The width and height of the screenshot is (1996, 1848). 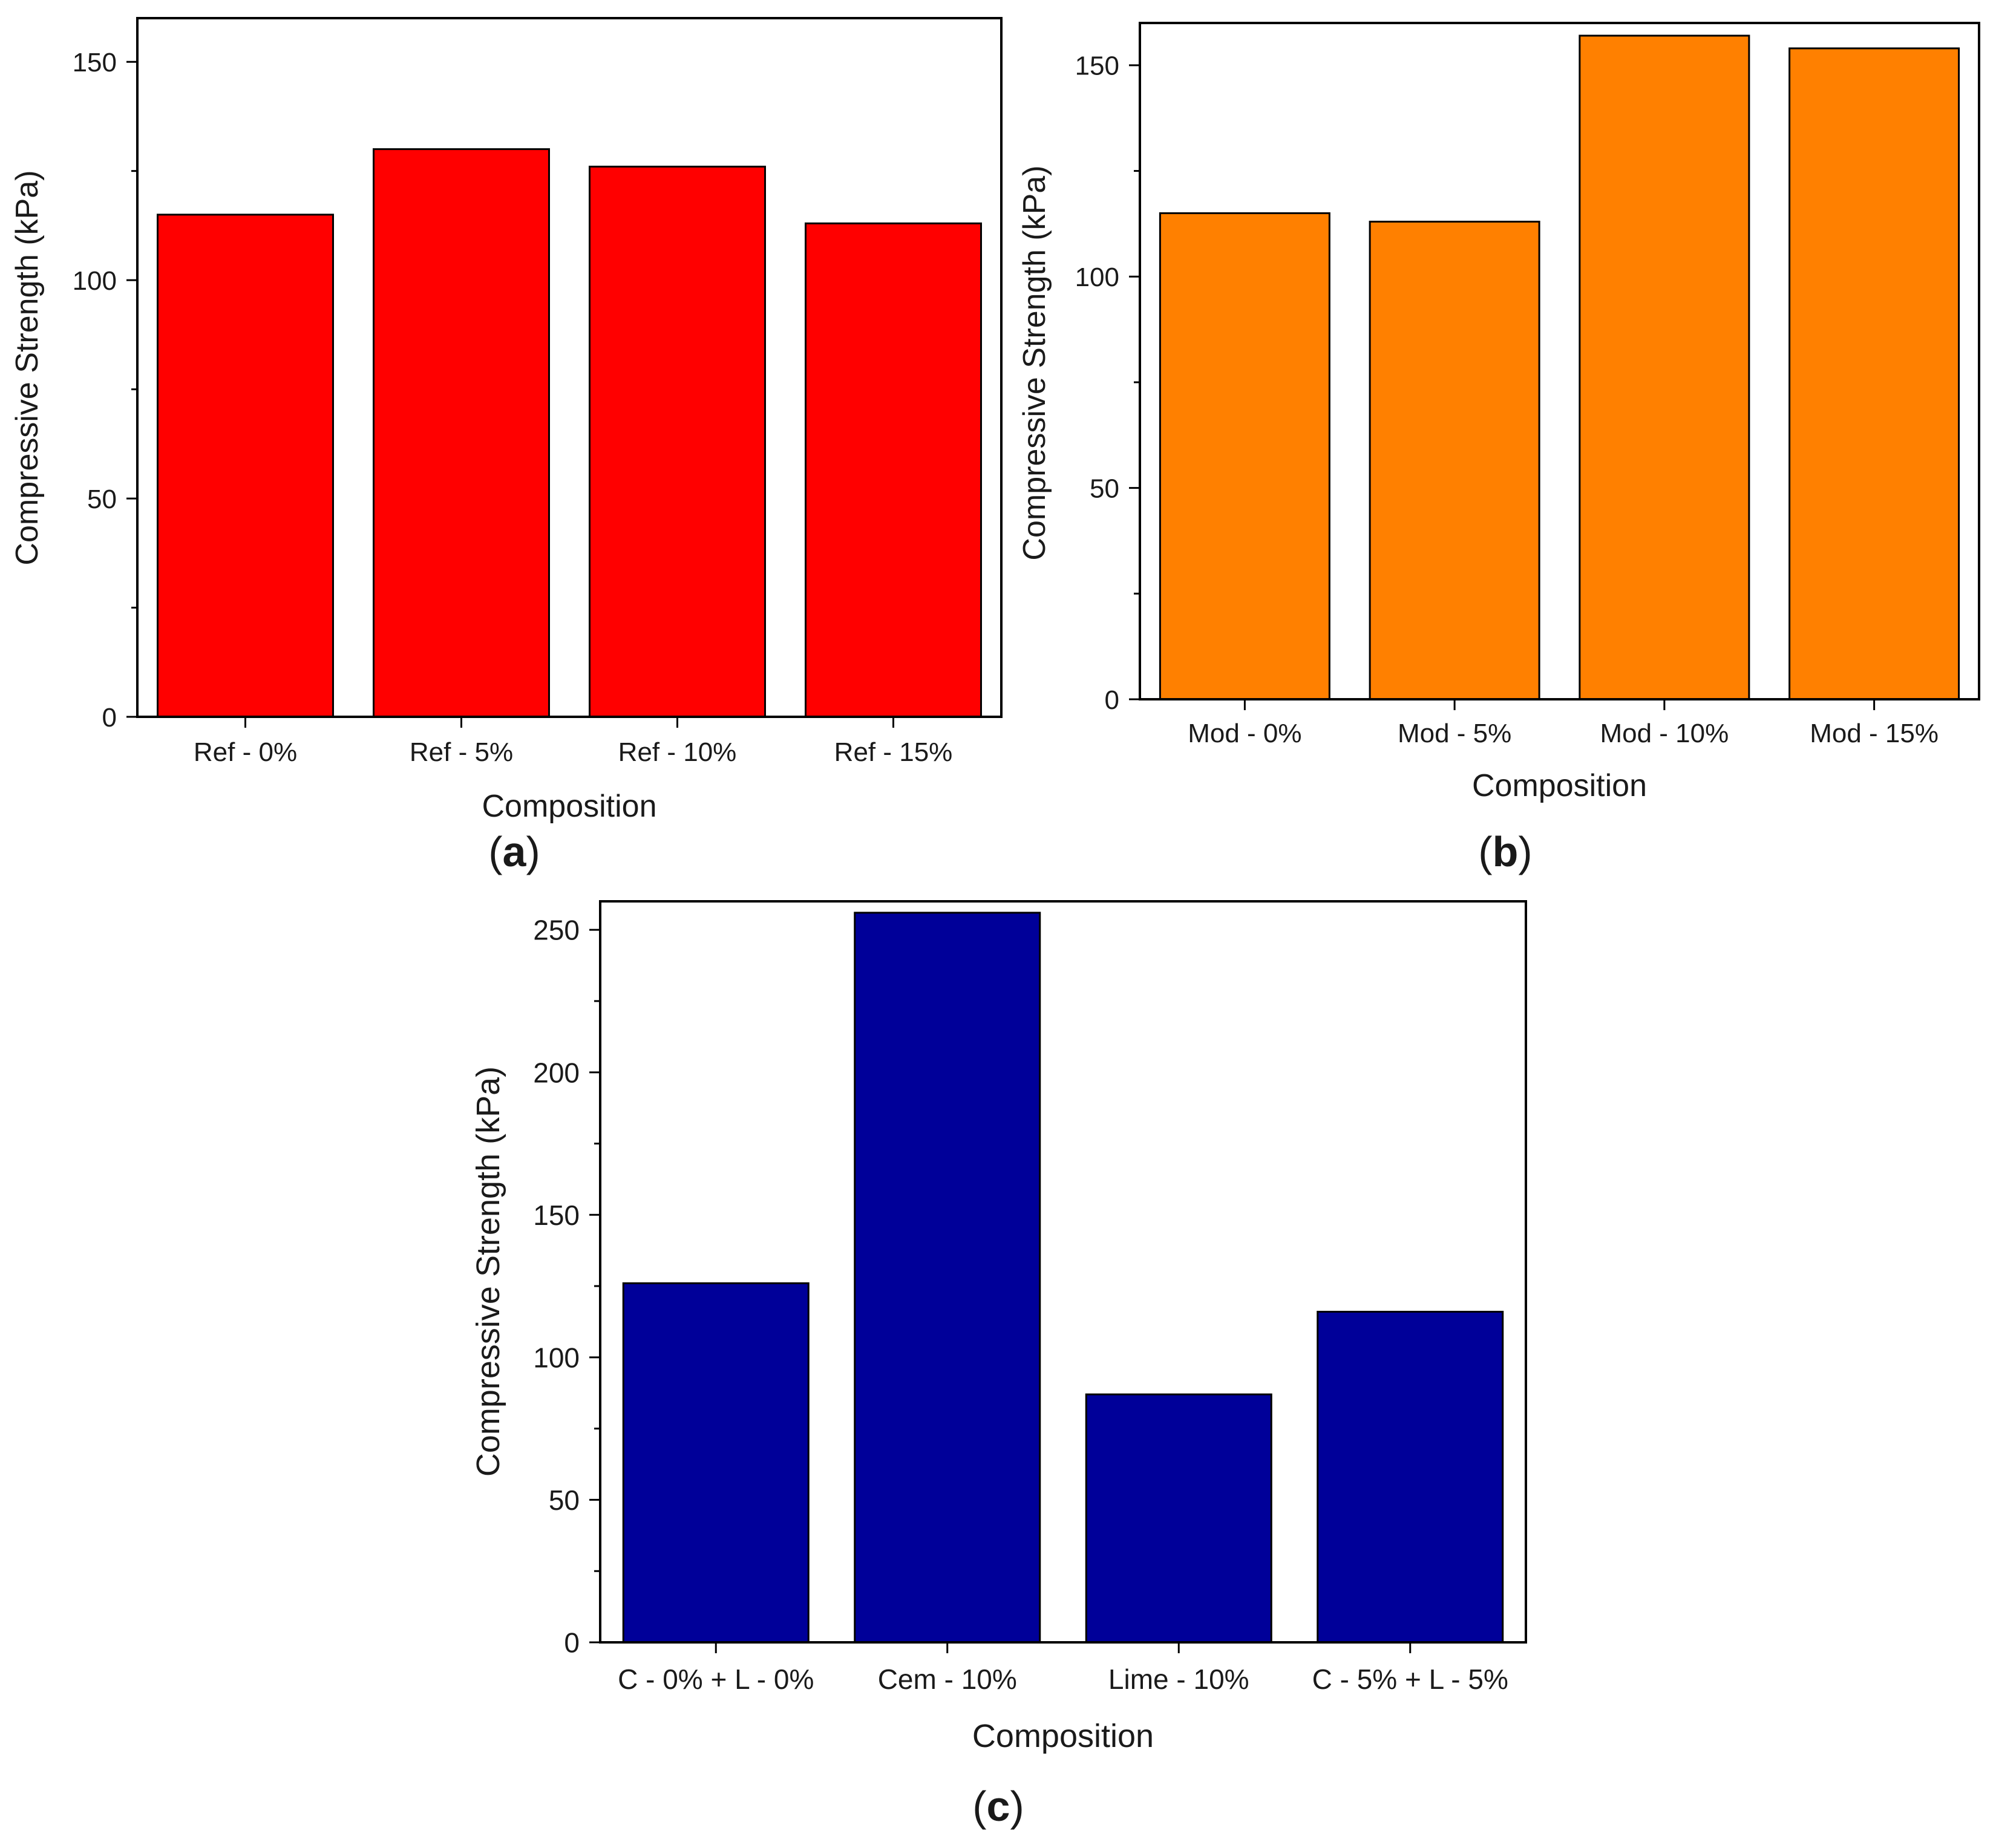 I want to click on x-tick-label: Mod - 15%, so click(x=1875, y=733).